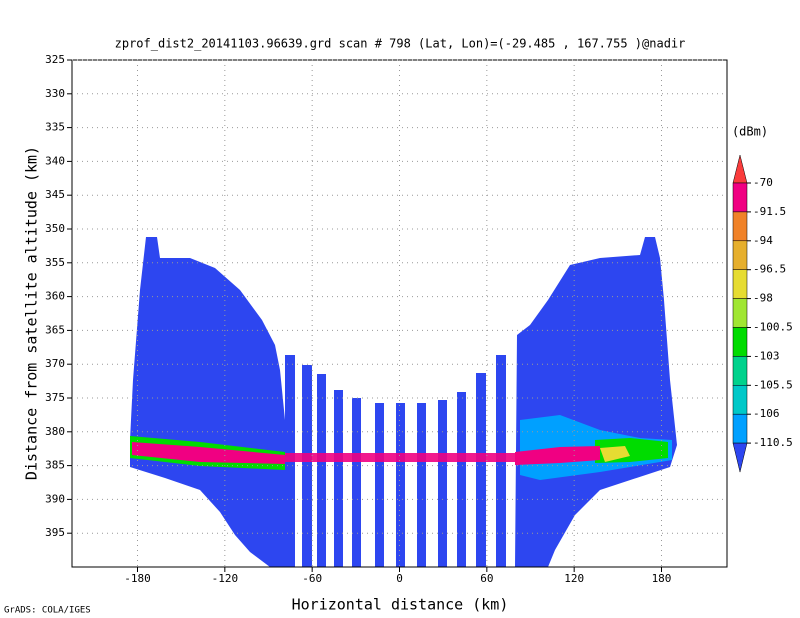 The height and width of the screenshot is (618, 800). I want to click on x-tick-label: -60, so click(312, 578).